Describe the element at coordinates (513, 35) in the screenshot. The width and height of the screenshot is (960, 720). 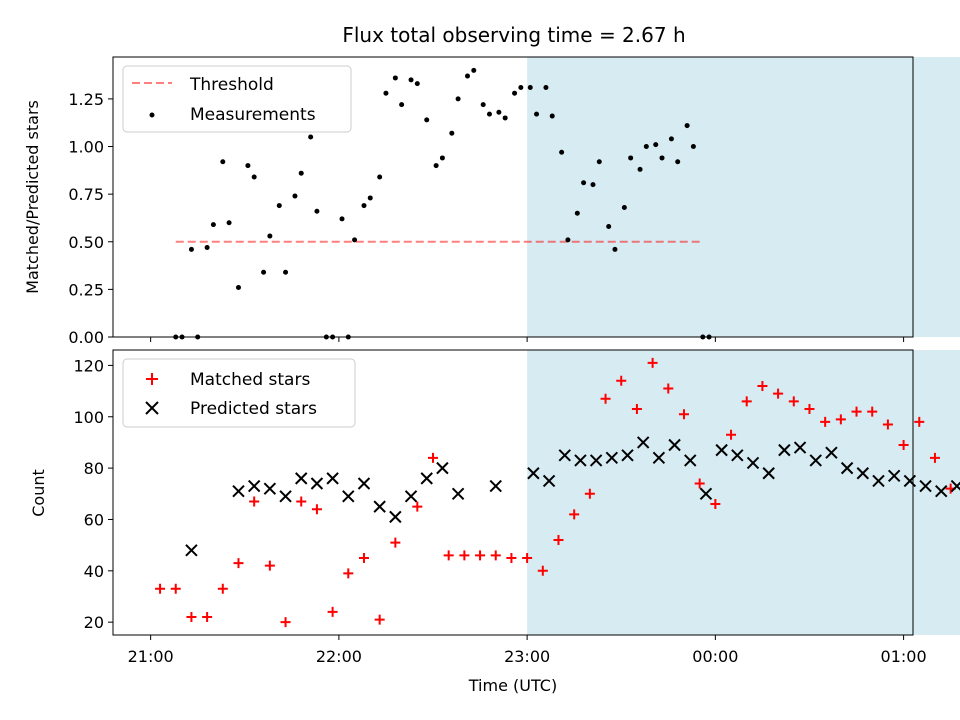
I see `chart-title: Flux total observing time = 2.67 h` at that location.